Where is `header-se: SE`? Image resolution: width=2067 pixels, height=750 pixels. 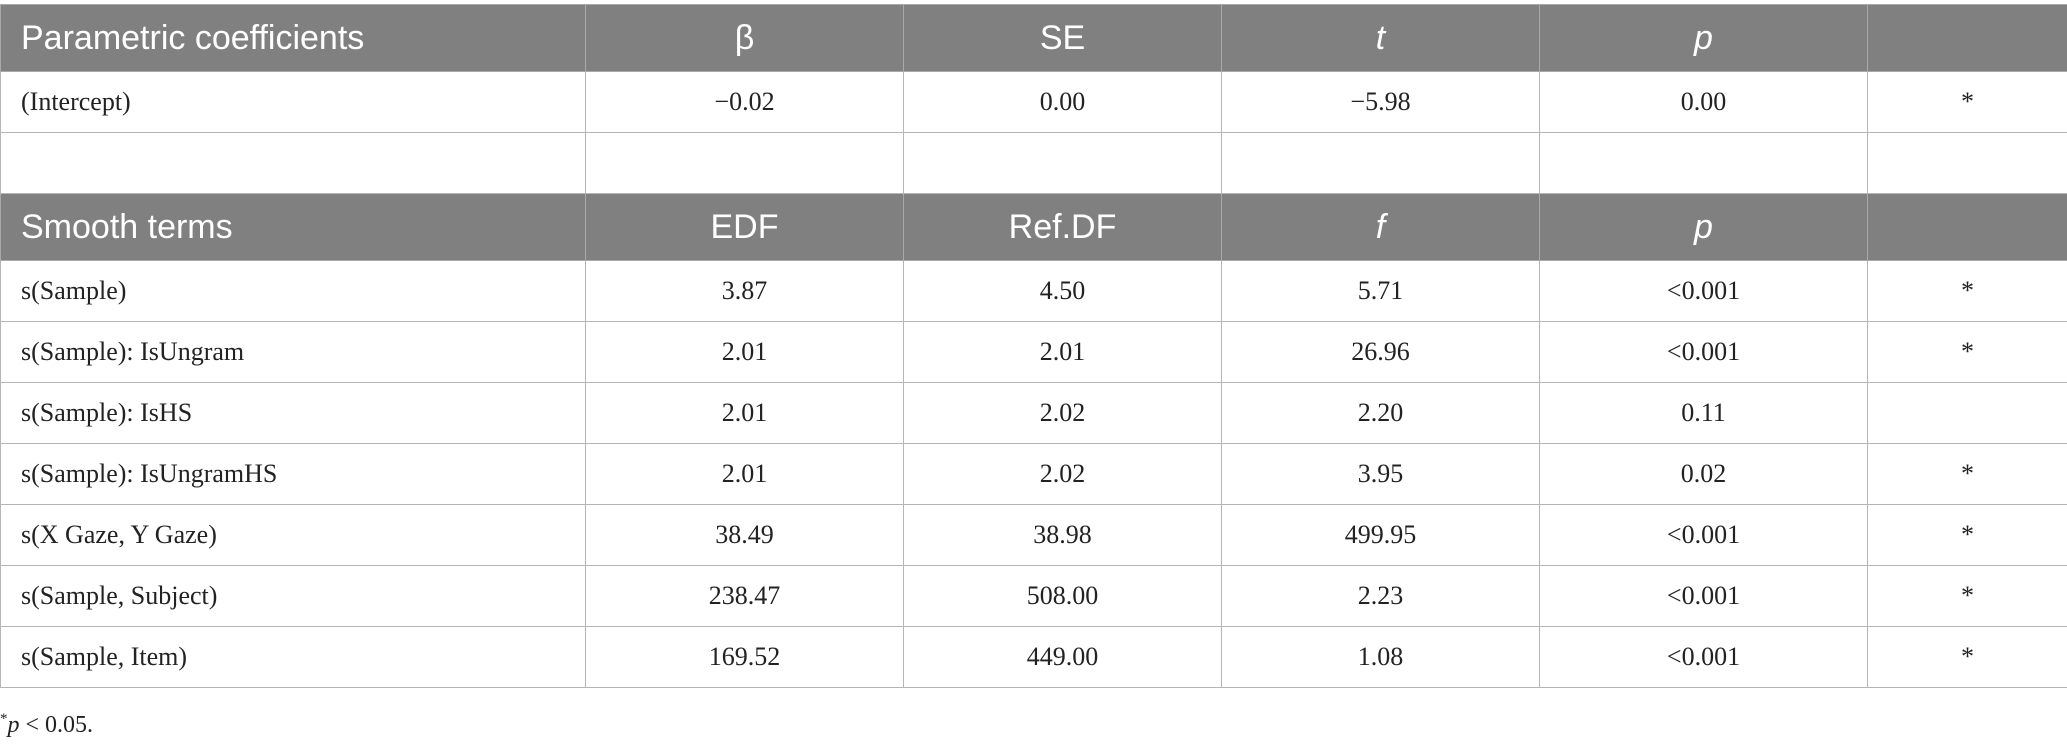 header-se: SE is located at coordinates (1062, 38).